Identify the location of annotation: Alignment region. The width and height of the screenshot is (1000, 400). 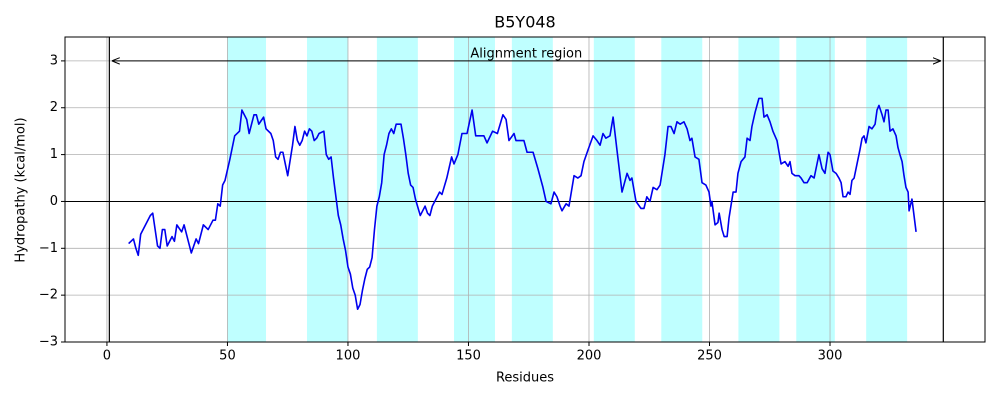
(526, 53).